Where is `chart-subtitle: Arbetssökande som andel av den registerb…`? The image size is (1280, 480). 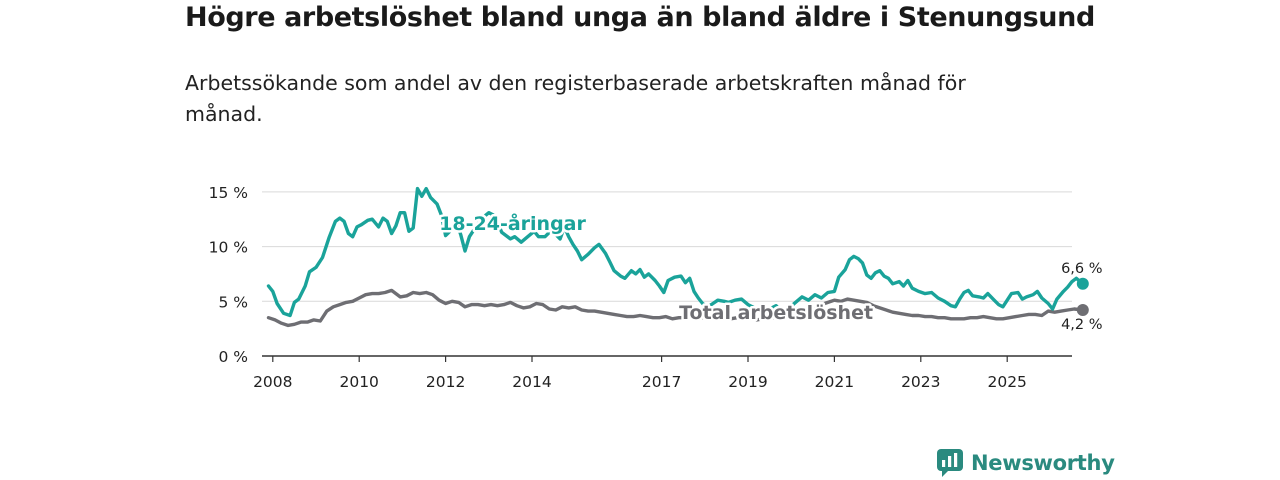
chart-subtitle: Arbetssökande som andel av den registerb… is located at coordinates (575, 98).